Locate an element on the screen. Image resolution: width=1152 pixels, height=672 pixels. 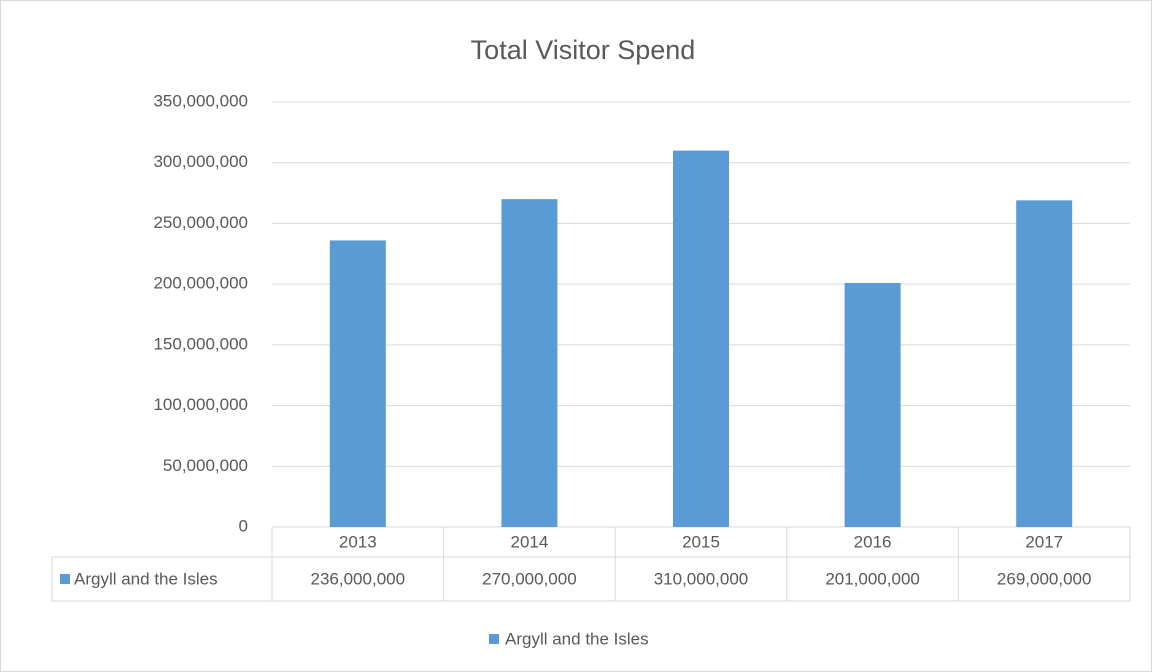
y-tick-label: 250,000,000 is located at coordinates (200, 222).